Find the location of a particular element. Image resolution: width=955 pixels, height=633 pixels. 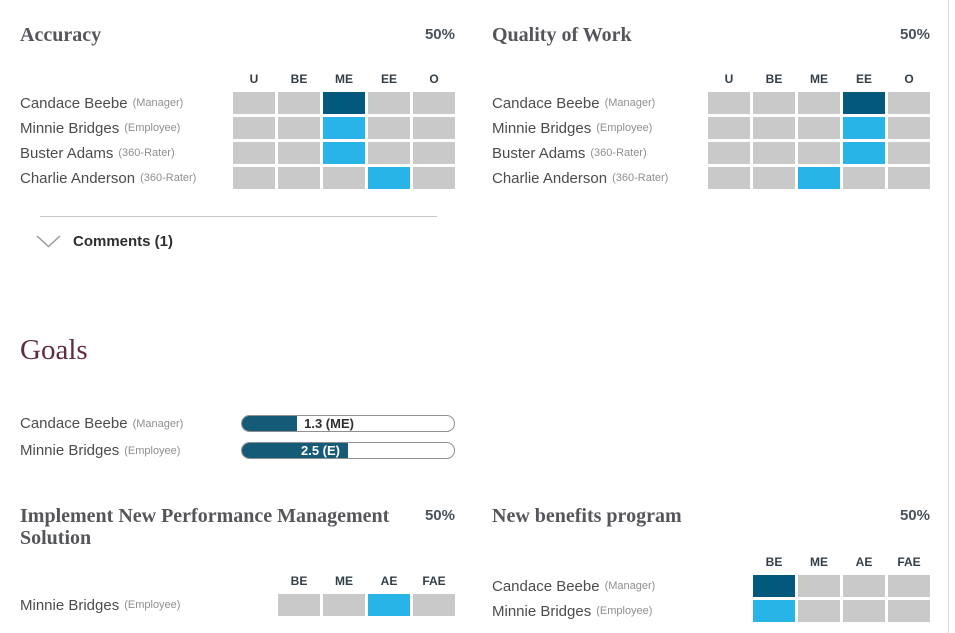

section-header: New benefits program 50% is located at coordinates (711, 516).